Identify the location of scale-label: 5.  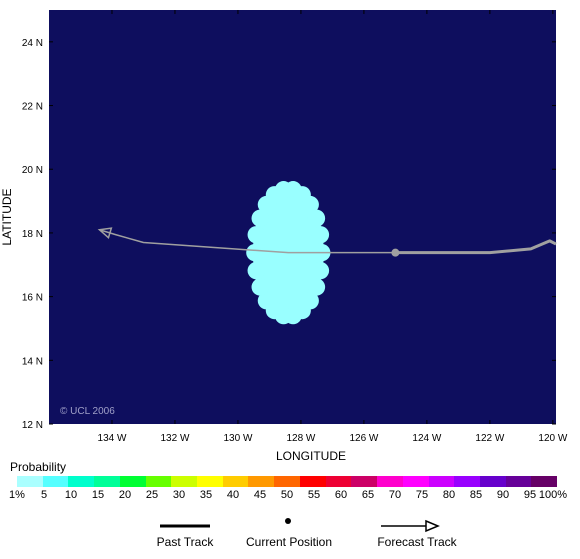
(44, 495).